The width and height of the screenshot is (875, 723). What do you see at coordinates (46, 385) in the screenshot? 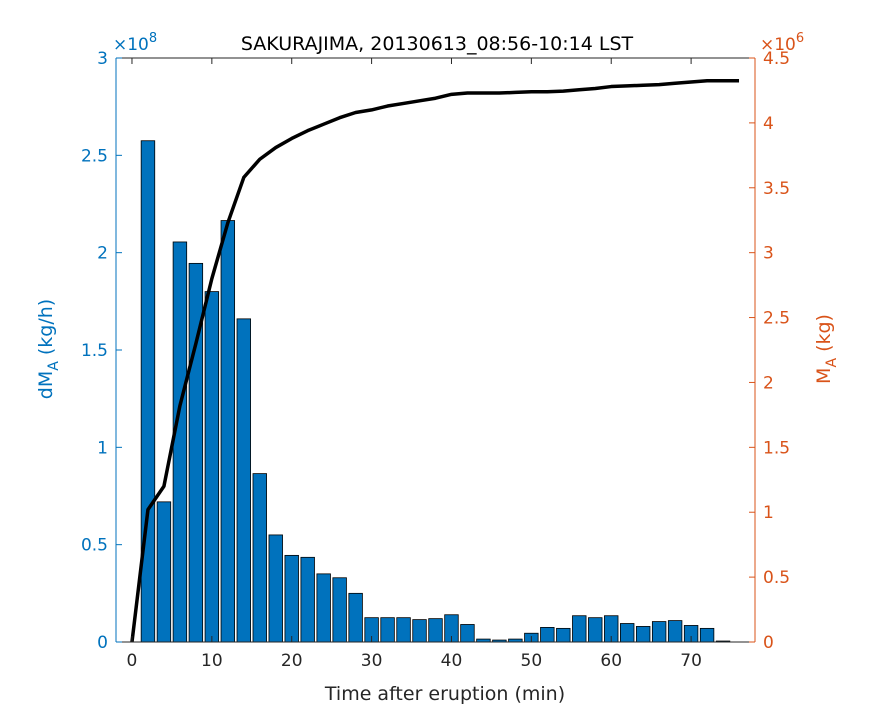
I see `left-axis-label-main: dM` at bounding box center [46, 385].